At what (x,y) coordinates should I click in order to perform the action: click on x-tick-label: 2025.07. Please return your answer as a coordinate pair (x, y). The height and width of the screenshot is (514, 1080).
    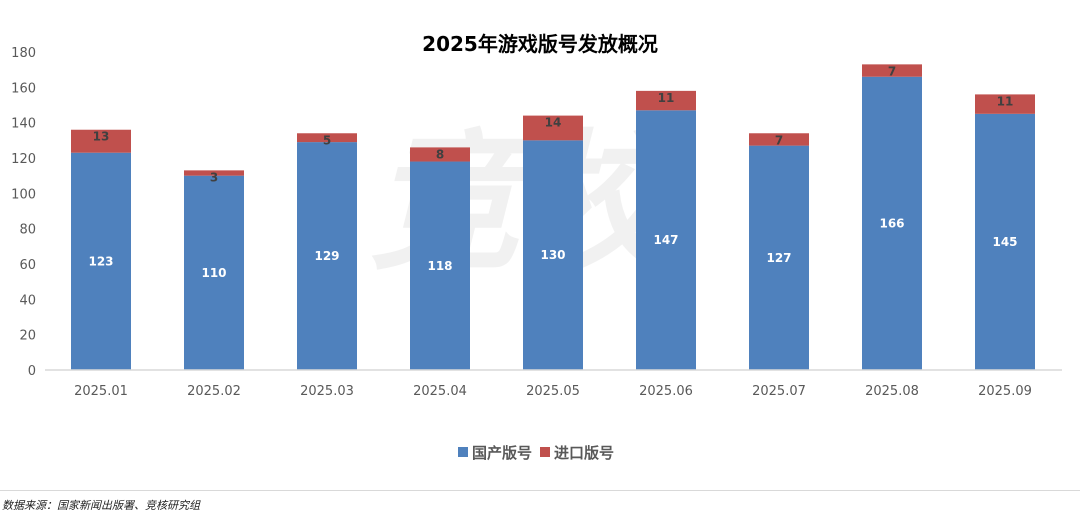
    Looking at the image, I should click on (779, 391).